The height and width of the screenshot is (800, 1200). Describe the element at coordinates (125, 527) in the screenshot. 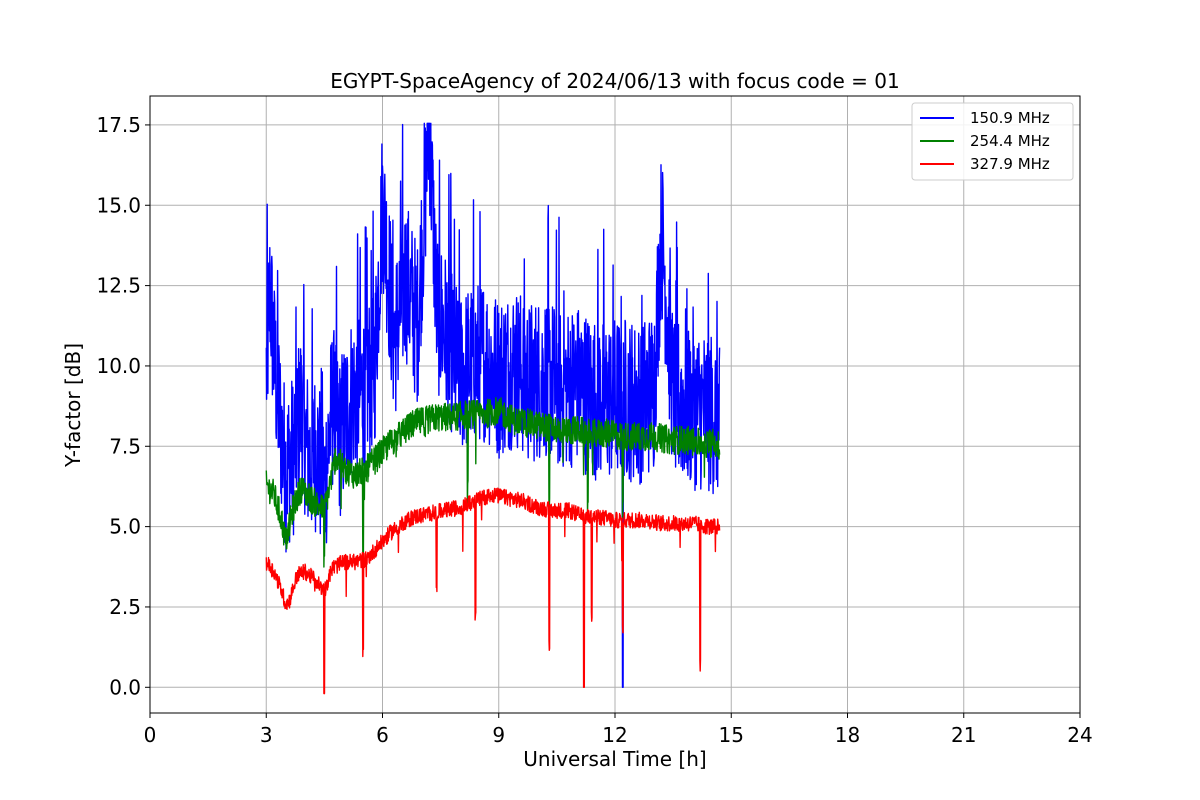

I see `y-tick-label: 5.0` at that location.